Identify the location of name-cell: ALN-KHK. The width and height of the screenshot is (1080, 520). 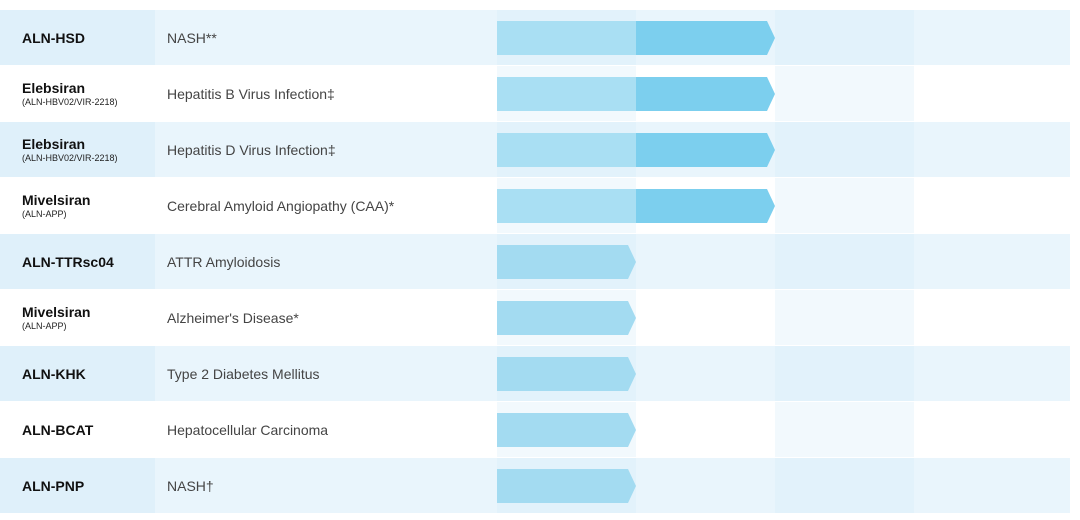
(77, 373).